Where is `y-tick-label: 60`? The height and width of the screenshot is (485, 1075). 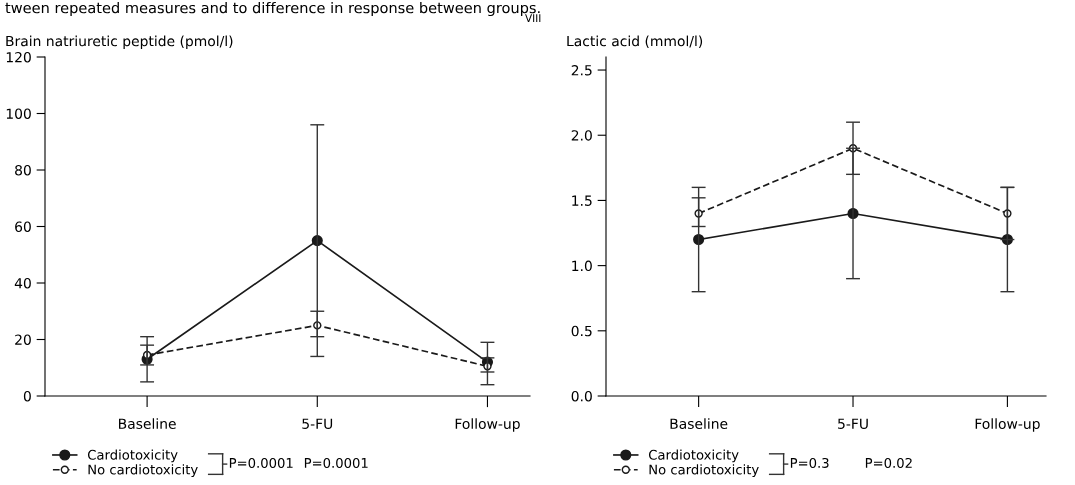 y-tick-label: 60 is located at coordinates (23, 226).